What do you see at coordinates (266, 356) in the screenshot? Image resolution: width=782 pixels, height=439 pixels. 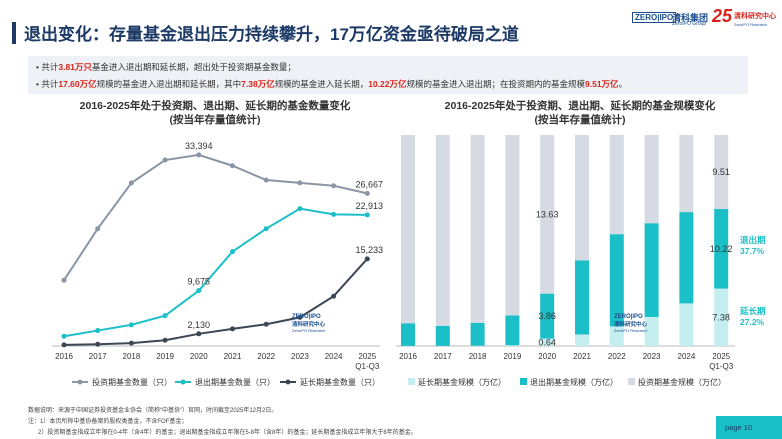 I see `left-x-tick-label: 2022` at bounding box center [266, 356].